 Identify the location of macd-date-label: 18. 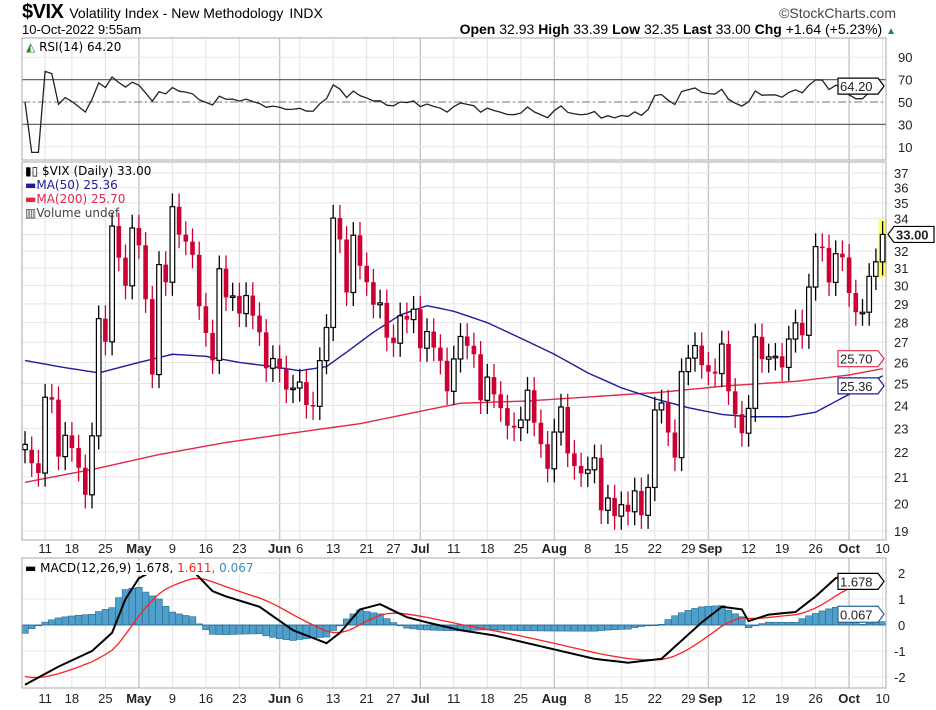
(72, 698).